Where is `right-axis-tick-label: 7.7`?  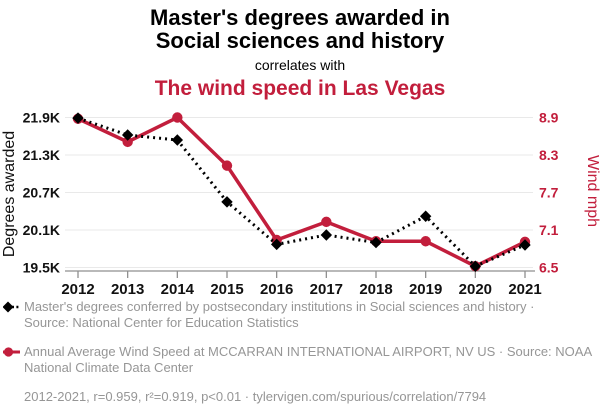
right-axis-tick-label: 7.7 is located at coordinates (549, 193).